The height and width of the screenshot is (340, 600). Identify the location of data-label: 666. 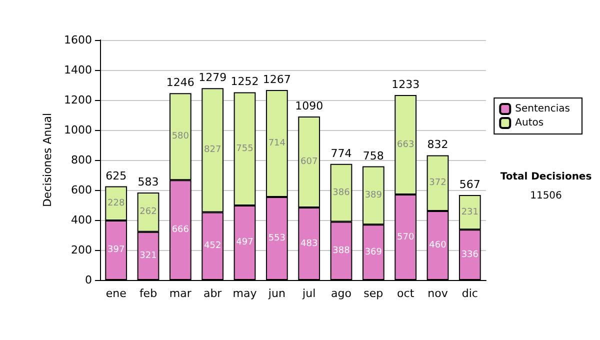
(181, 230).